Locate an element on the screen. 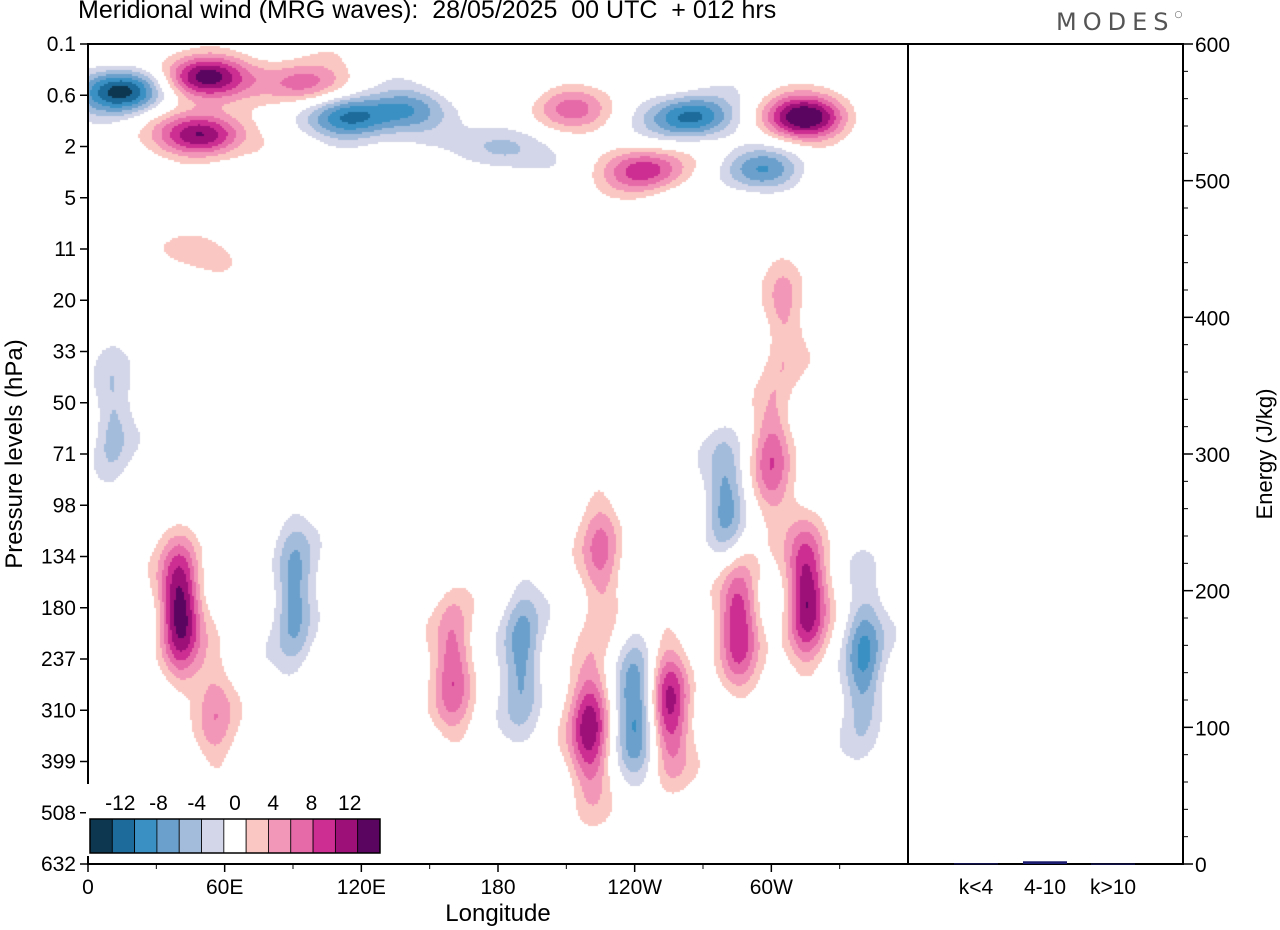  energy-category-label: k<4 is located at coordinates (976, 887).